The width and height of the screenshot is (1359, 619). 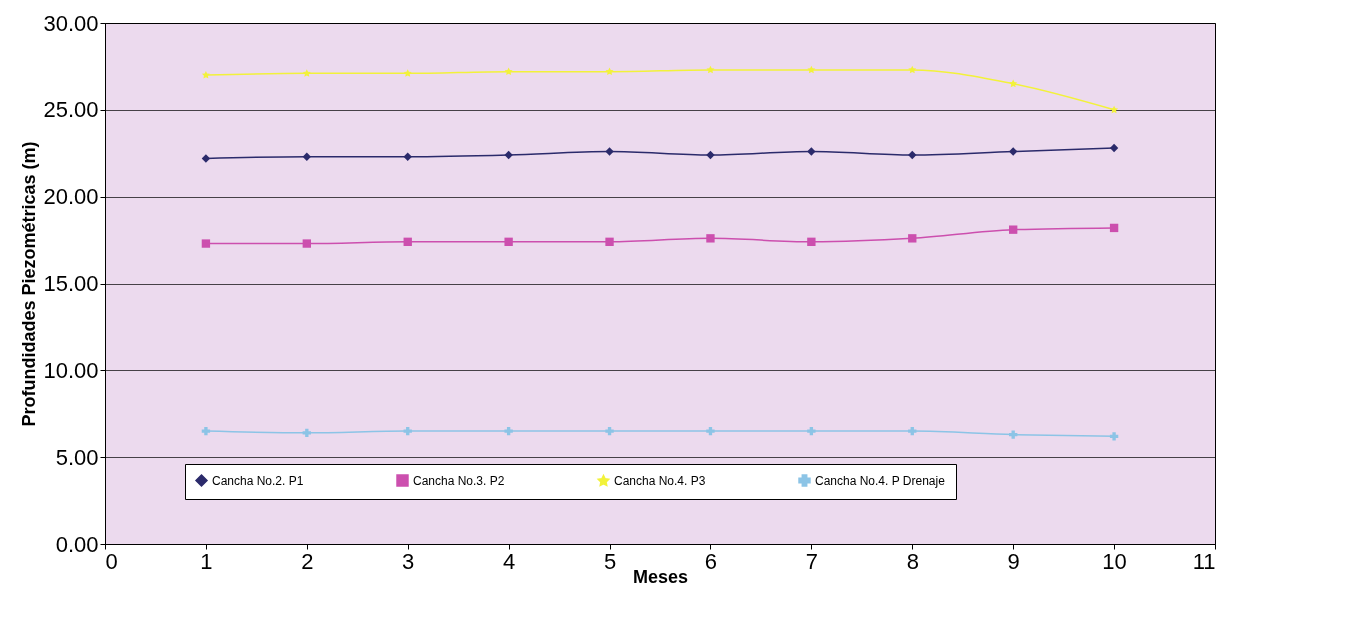 What do you see at coordinates (880, 480) in the screenshot?
I see `legend-label: Cancha No.4. P Drenaje` at bounding box center [880, 480].